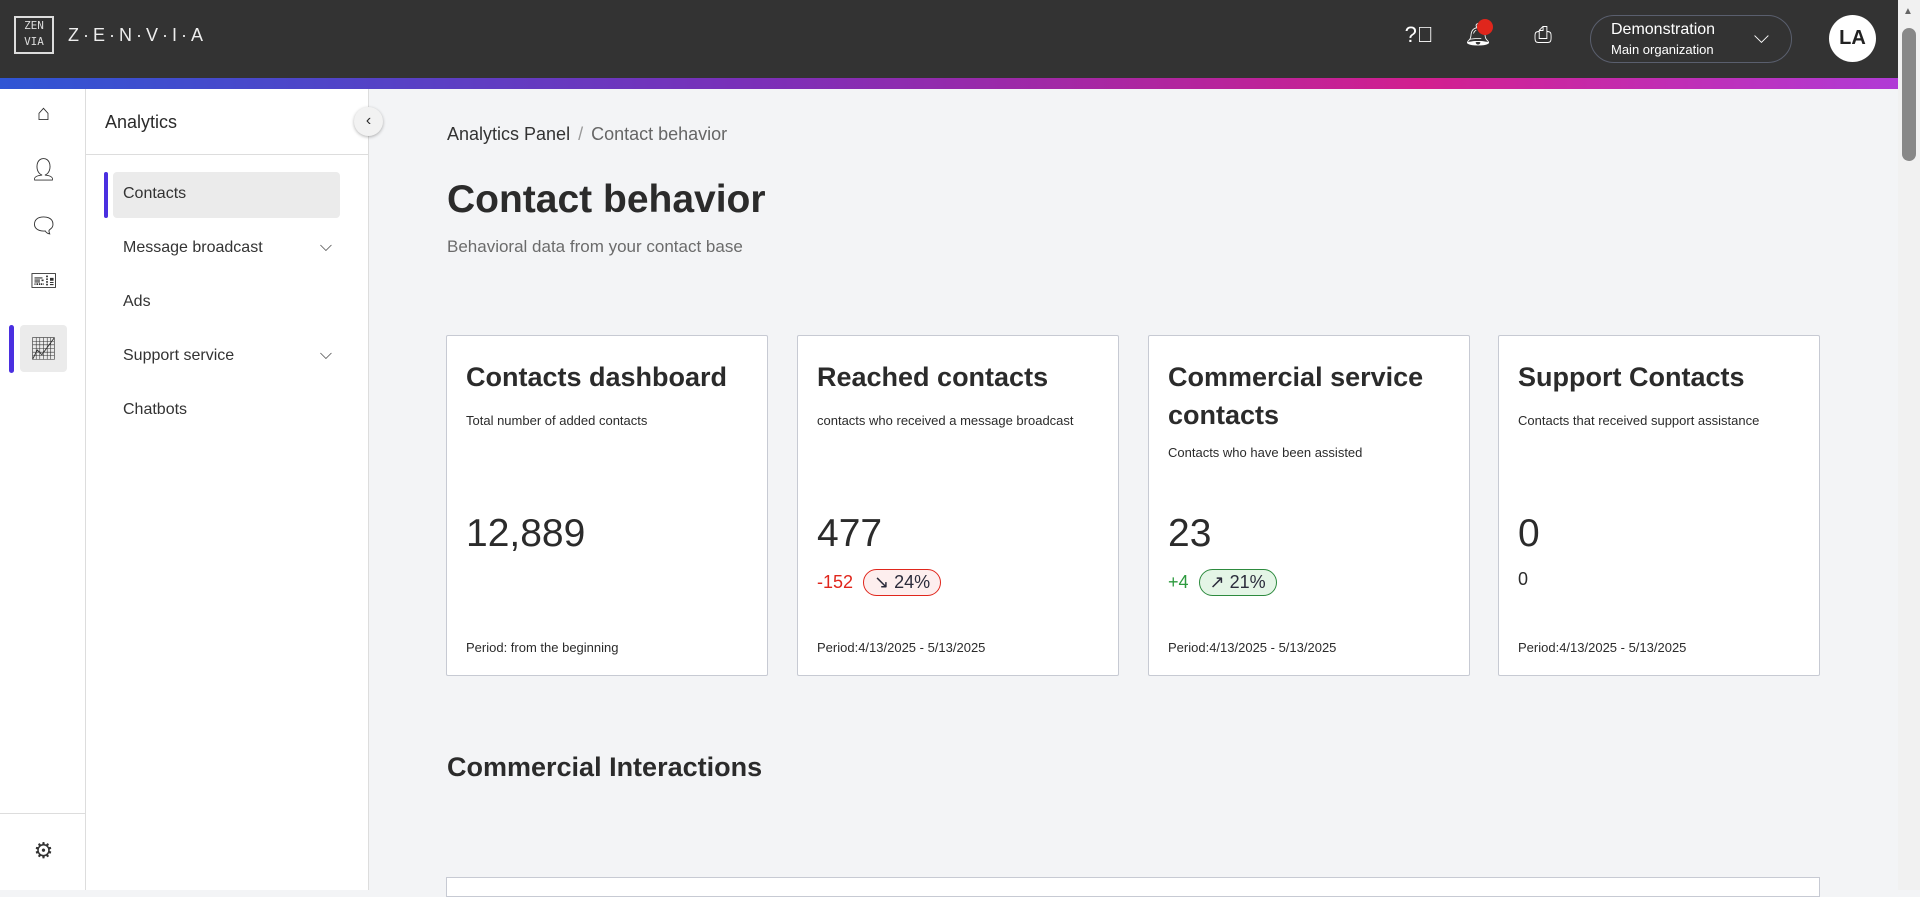 The height and width of the screenshot is (897, 1920). What do you see at coordinates (949, 83) in the screenshot?
I see `gradient-bar` at bounding box center [949, 83].